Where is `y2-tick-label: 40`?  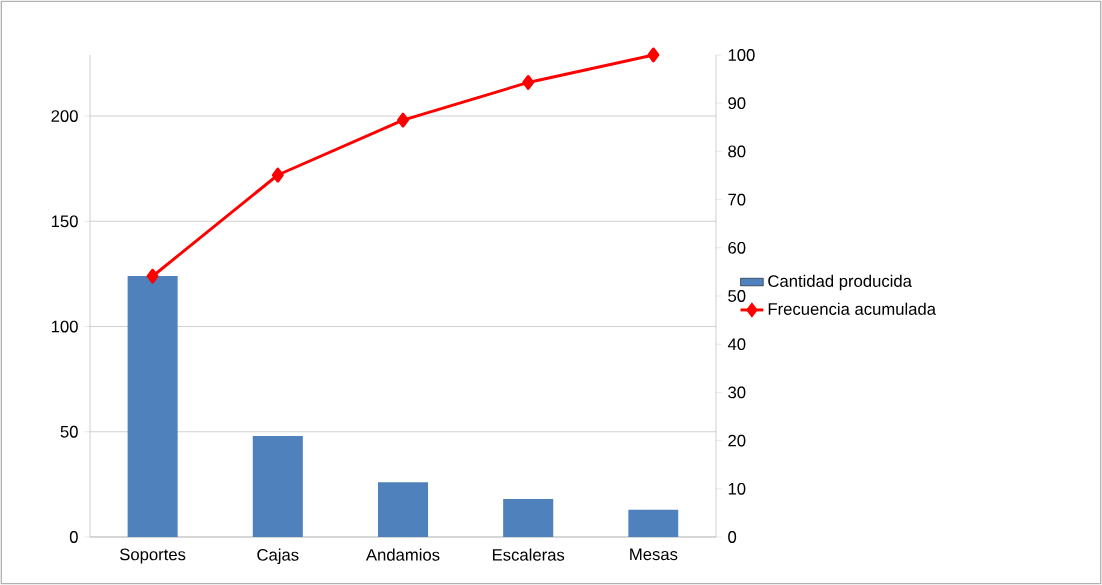 y2-tick-label: 40 is located at coordinates (736, 344).